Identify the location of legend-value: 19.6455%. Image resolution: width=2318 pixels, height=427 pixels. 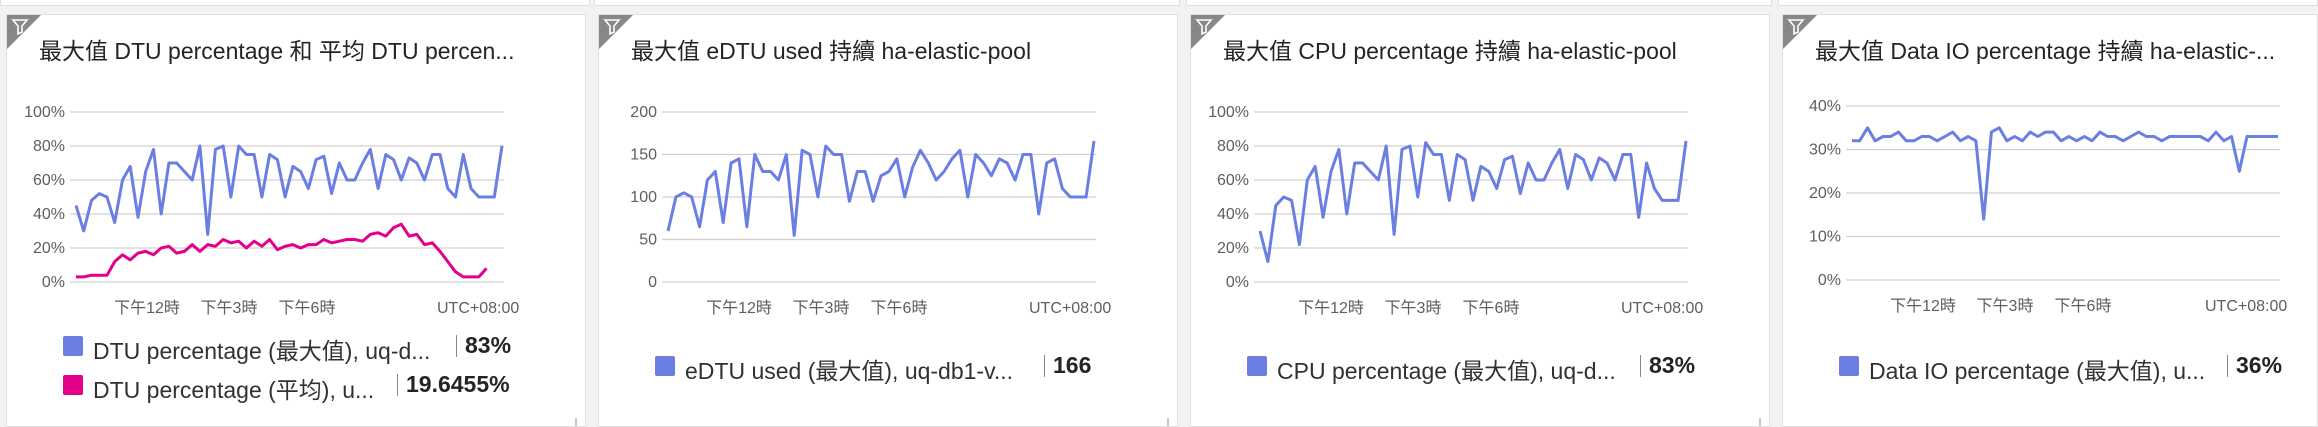
(458, 384).